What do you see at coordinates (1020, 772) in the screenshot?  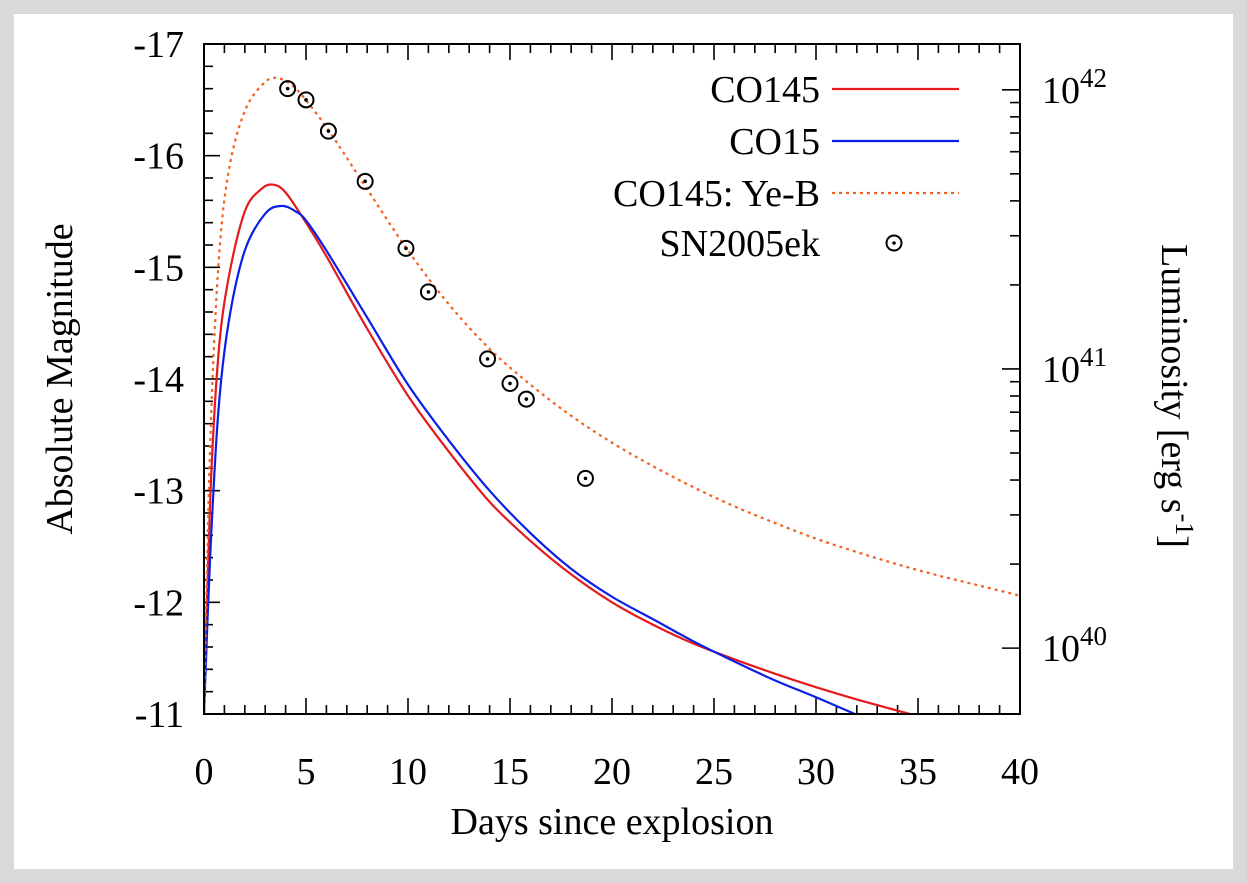 I see `x-tick-label: 40` at bounding box center [1020, 772].